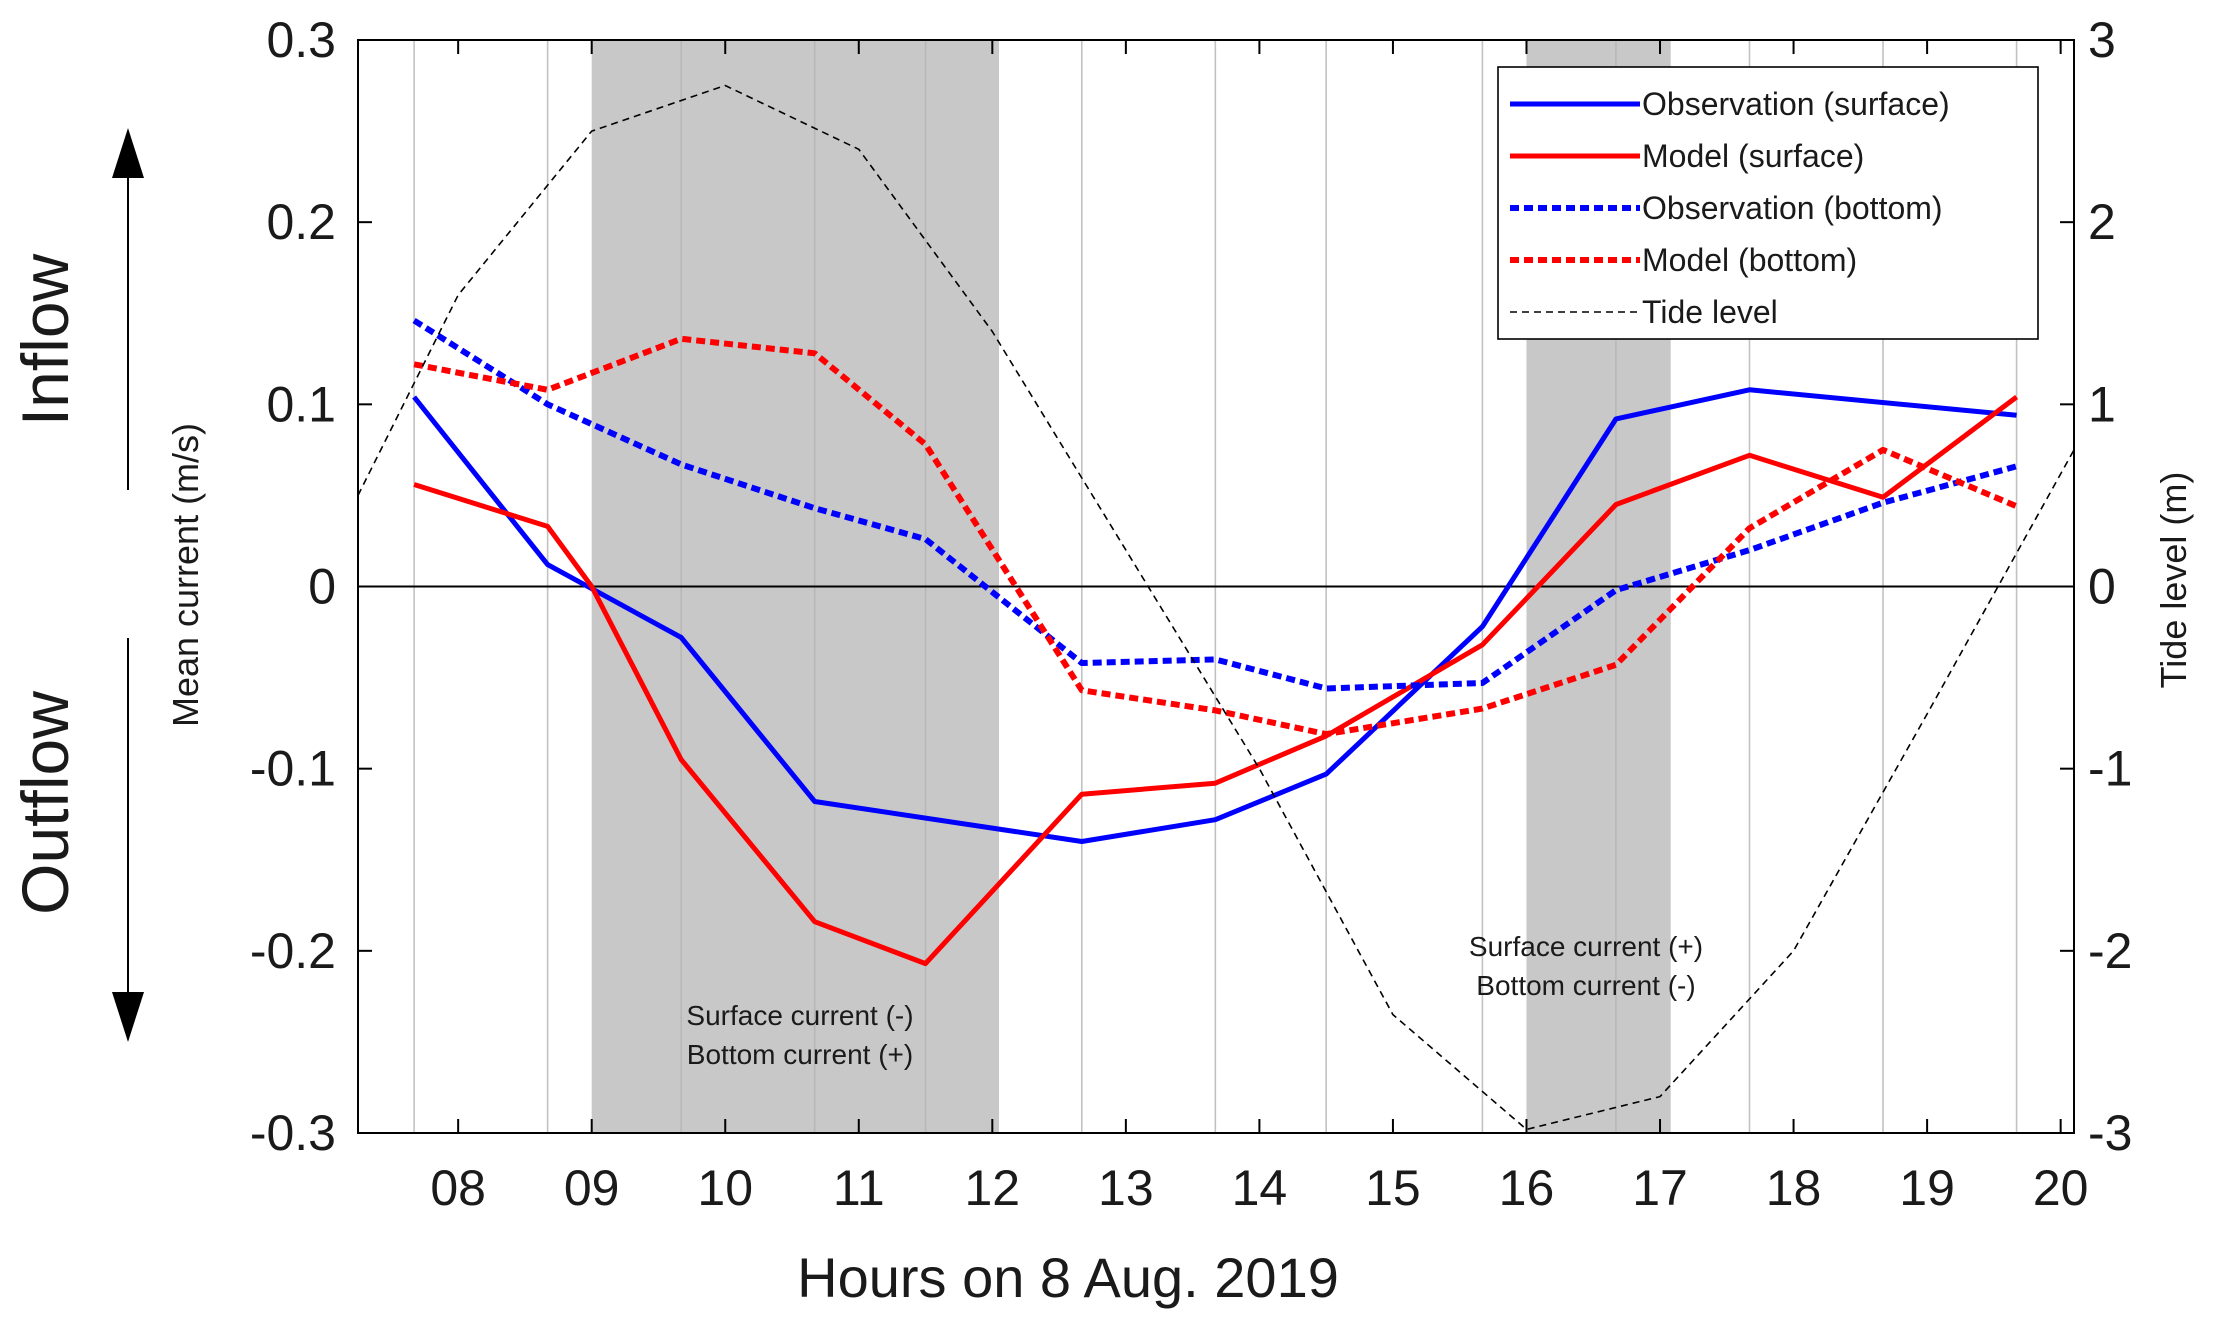  What do you see at coordinates (2102, 222) in the screenshot?
I see `y2-tick-label: 2` at bounding box center [2102, 222].